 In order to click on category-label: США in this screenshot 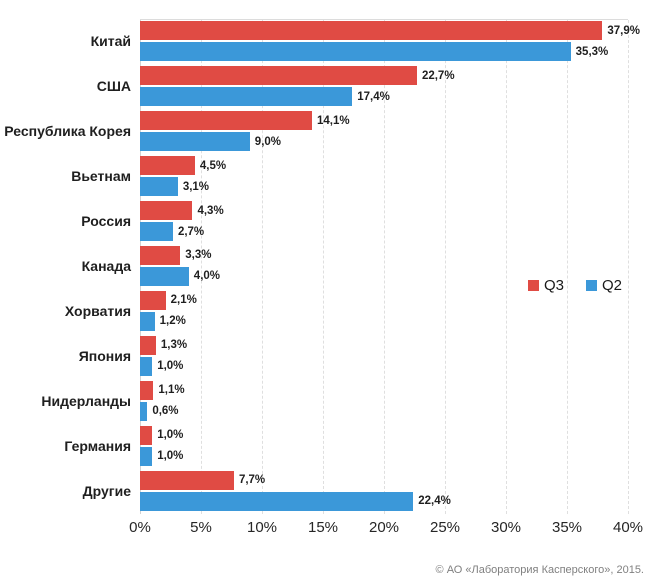, I will do `click(113, 86)`.